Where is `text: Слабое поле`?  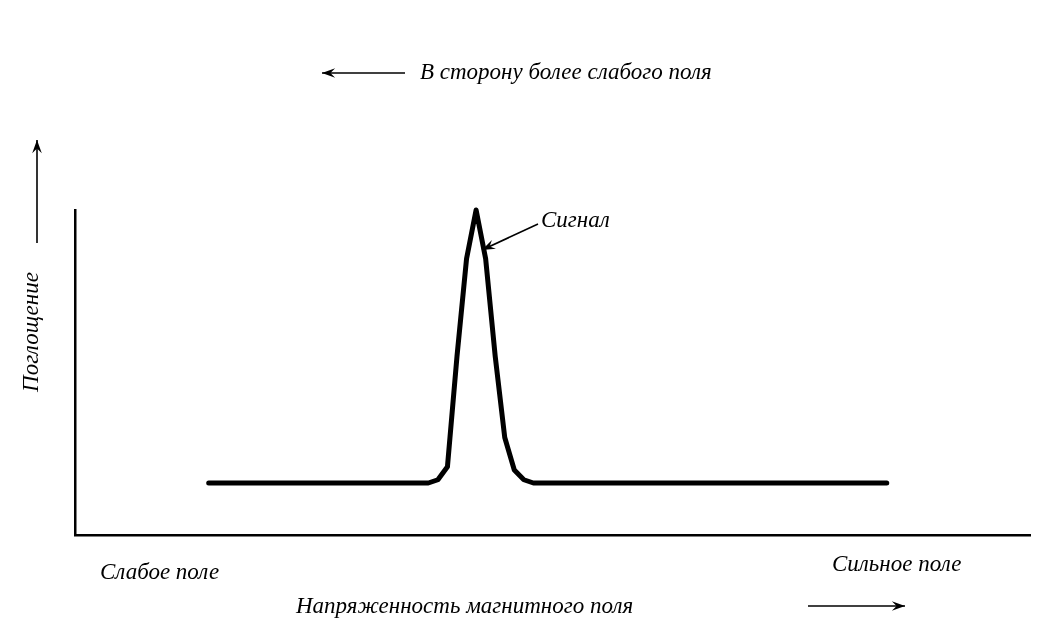 text: Слабое поле is located at coordinates (160, 571).